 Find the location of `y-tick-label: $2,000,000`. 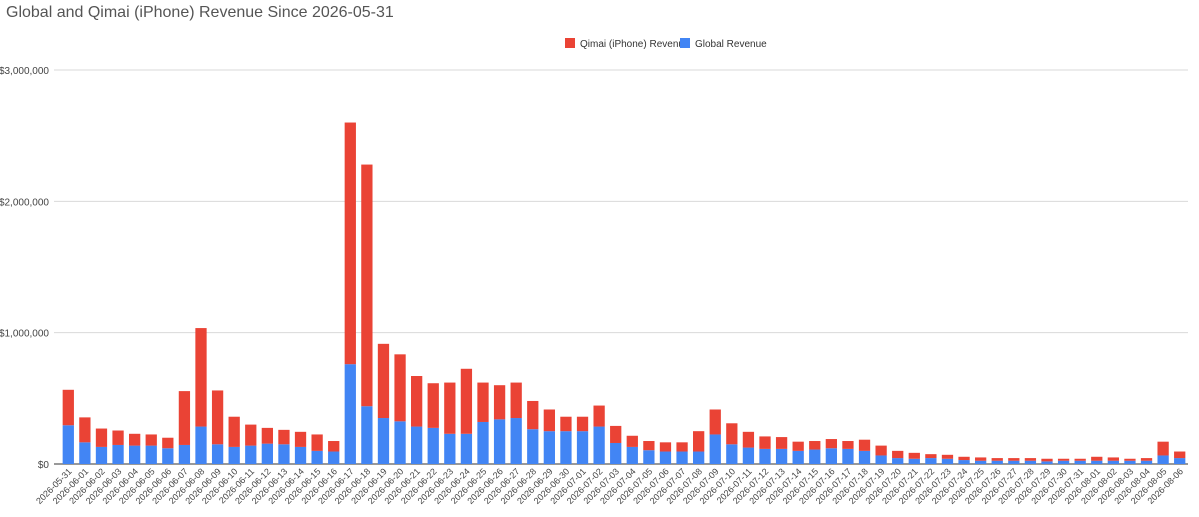

y-tick-label: $2,000,000 is located at coordinates (24, 202).